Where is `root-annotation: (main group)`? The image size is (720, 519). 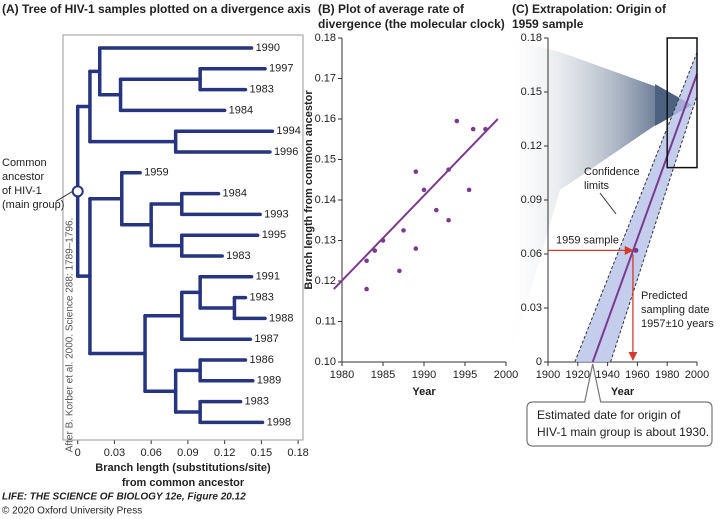
root-annotation: (main group) is located at coordinates (33, 205).